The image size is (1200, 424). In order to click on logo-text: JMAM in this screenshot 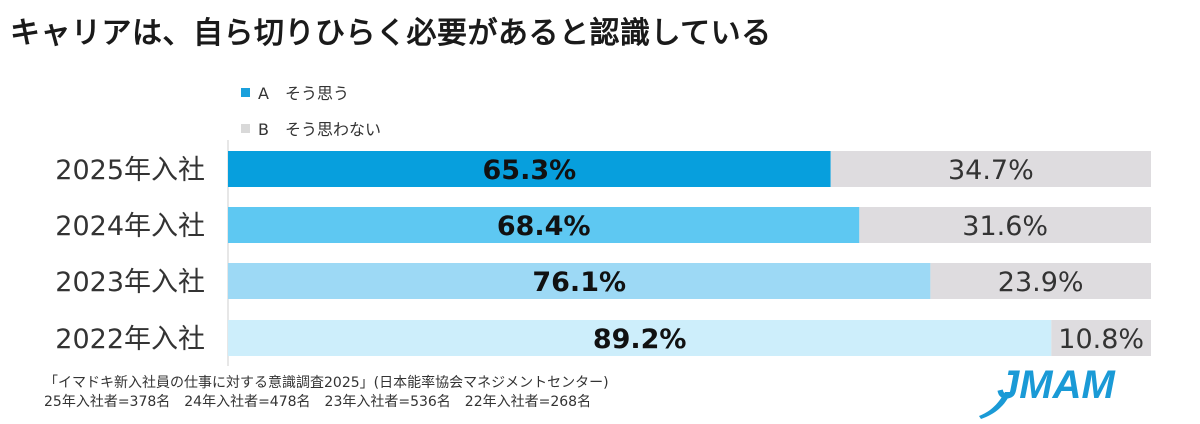, I will do `click(1056, 385)`.